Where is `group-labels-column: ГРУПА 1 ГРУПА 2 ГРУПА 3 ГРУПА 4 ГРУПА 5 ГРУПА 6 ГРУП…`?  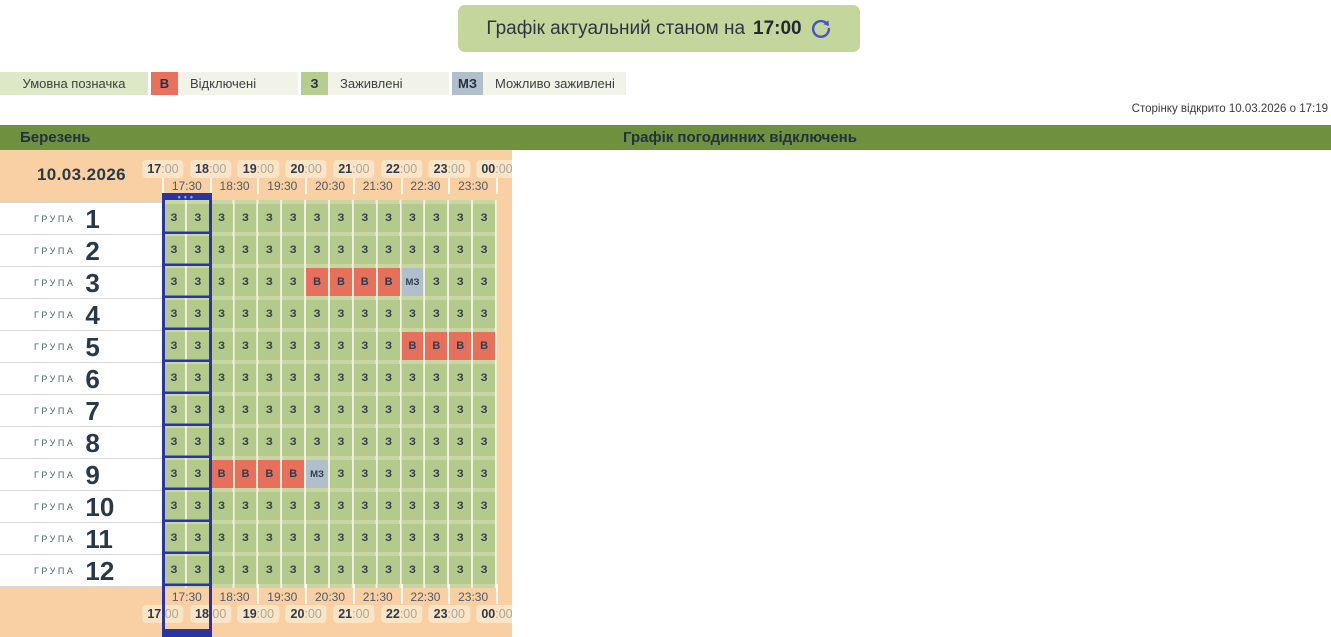
group-labels-column: ГРУПА 1 ГРУПА 2 ГРУПА 3 ГРУПА 4 ГРУПА 5 ГРУПА 6 ГРУП… is located at coordinates (81, 394).